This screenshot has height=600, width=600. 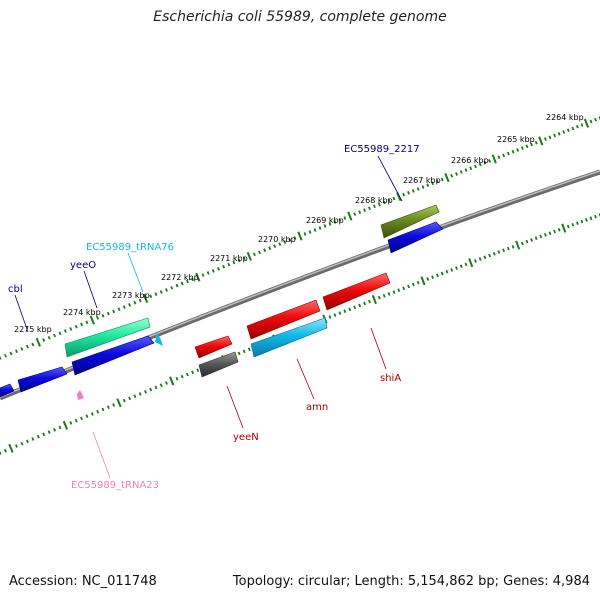 I want to click on gene-blue-edge, so click(x=7, y=390).